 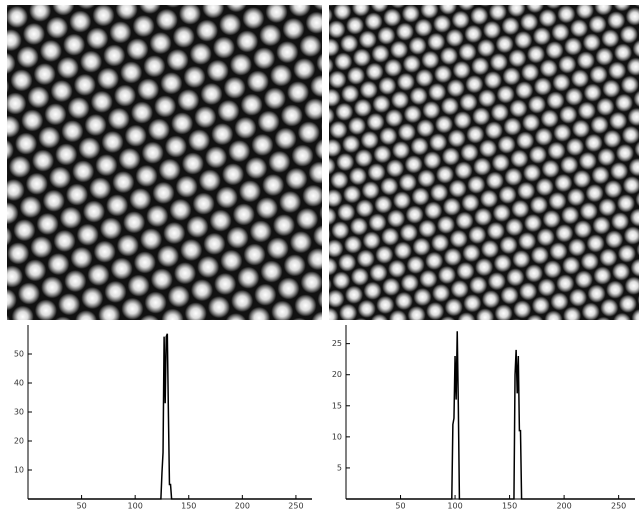 I want to click on y-tick-label: 40, so click(x=19, y=383).